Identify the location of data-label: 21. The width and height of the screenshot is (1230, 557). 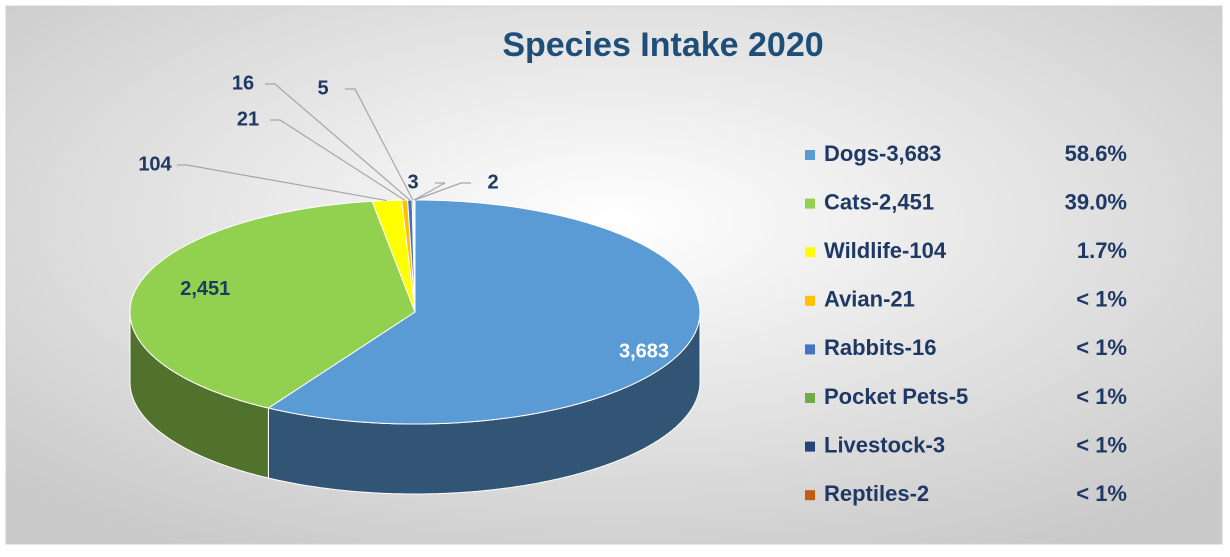
(248, 119).